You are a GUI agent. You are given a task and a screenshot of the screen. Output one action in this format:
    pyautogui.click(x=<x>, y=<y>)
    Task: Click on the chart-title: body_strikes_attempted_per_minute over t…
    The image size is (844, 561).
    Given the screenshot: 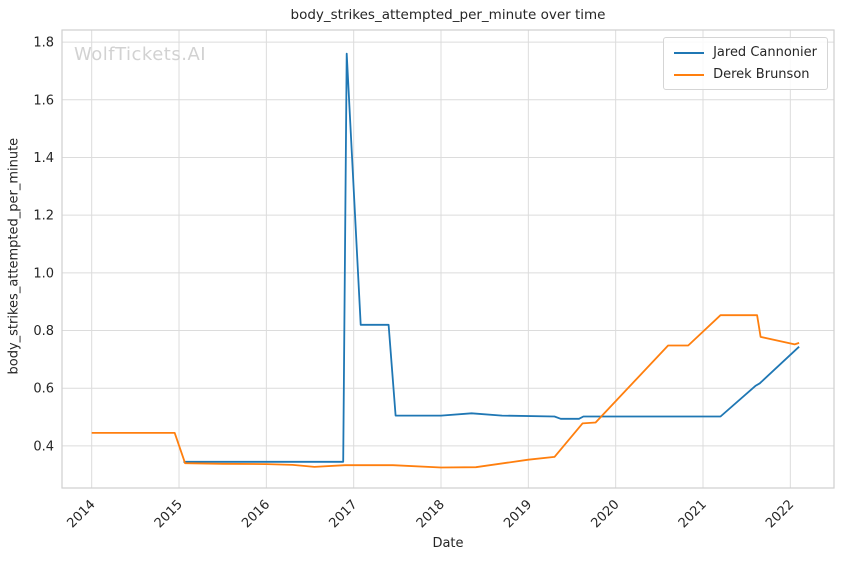 What is the action you would take?
    pyautogui.click(x=448, y=15)
    